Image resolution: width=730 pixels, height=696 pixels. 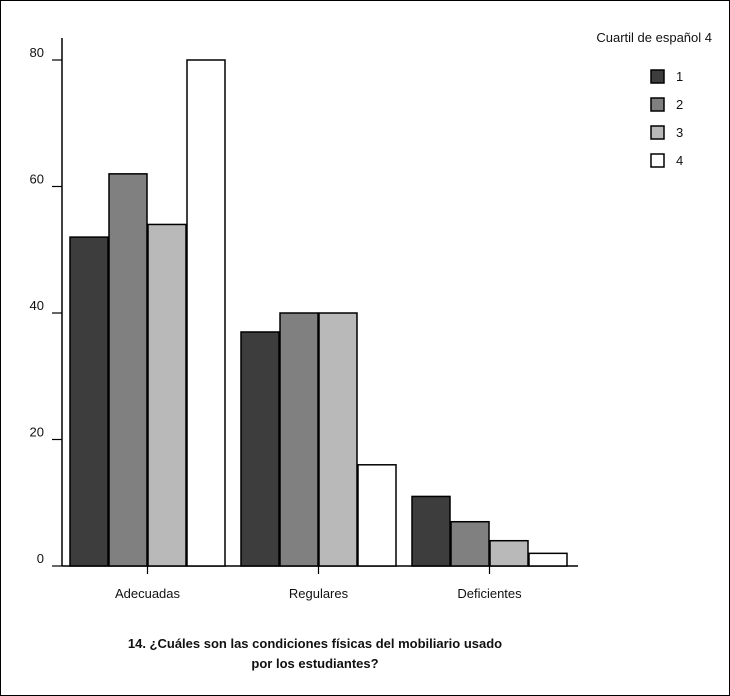 I want to click on x-tick-label: Regulares, so click(x=319, y=593).